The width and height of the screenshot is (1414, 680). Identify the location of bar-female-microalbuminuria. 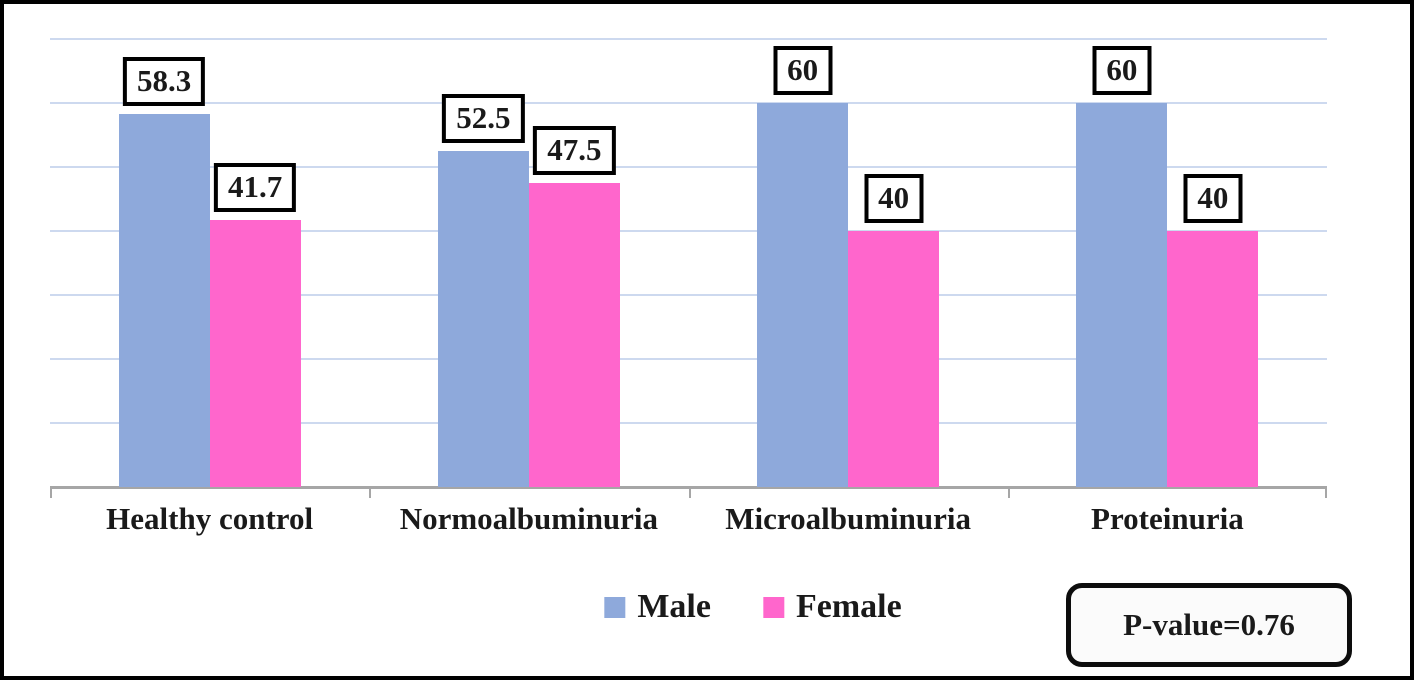
(894, 359).